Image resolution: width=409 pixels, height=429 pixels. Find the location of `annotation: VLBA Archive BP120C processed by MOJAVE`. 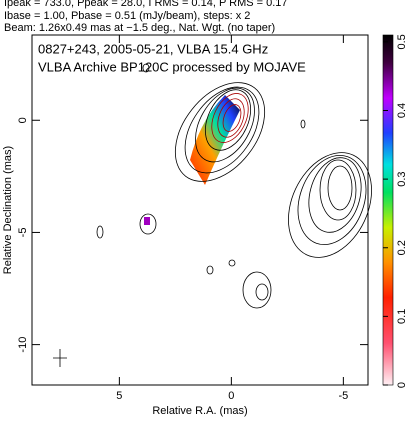

annotation: VLBA Archive BP120C processed by MOJAVE is located at coordinates (172, 66).